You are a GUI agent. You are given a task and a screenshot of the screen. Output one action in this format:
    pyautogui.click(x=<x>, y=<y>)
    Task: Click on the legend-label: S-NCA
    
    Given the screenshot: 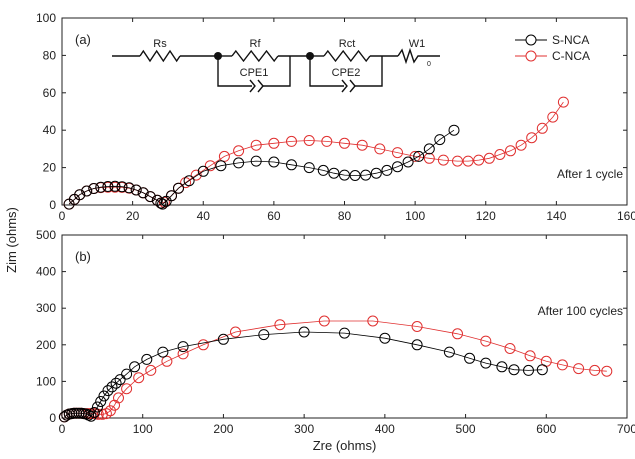 What is the action you would take?
    pyautogui.click(x=570, y=40)
    